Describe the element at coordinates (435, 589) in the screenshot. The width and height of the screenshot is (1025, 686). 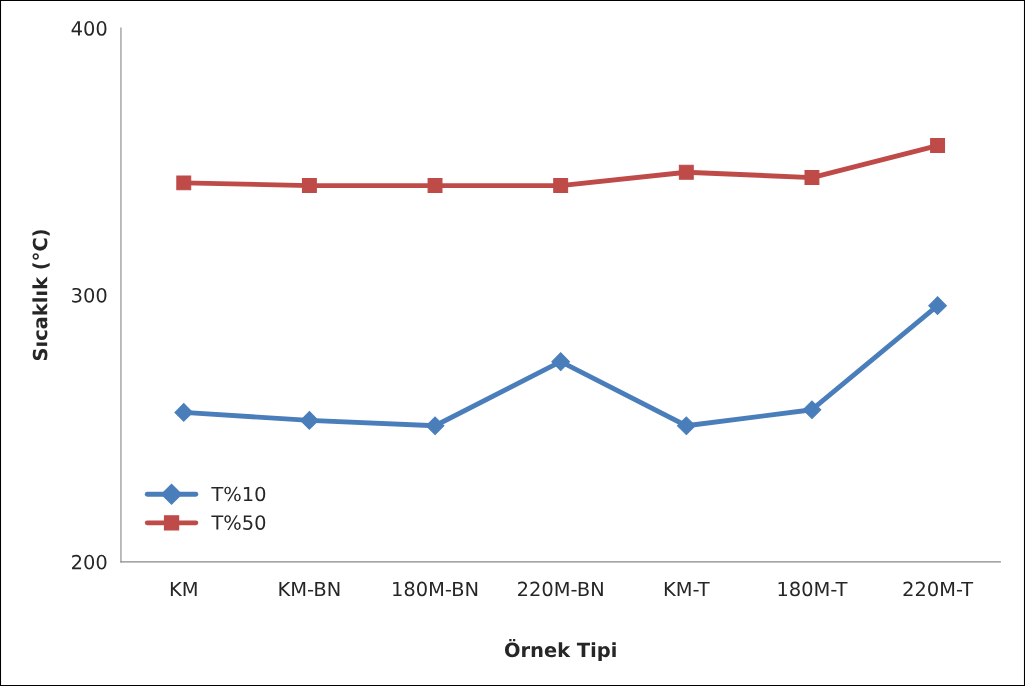
I see `x-tick-label: 180M-BN` at that location.